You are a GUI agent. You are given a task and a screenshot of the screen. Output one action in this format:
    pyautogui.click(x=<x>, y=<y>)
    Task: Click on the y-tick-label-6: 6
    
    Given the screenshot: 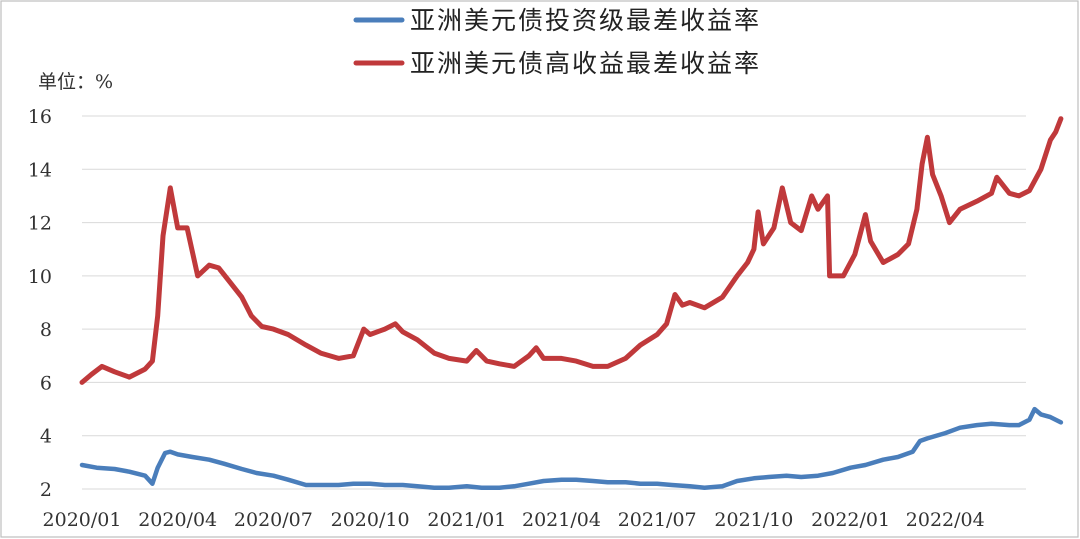 What is the action you would take?
    pyautogui.click(x=46, y=383)
    